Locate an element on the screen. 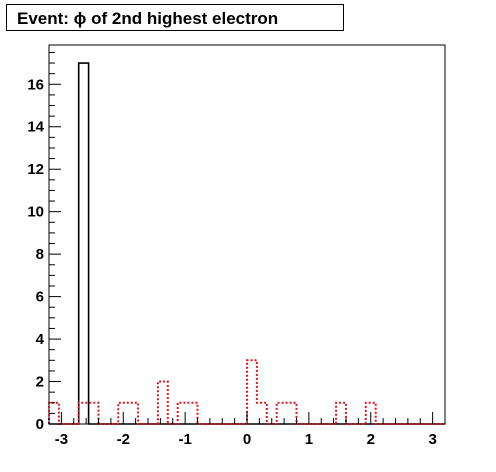 This screenshot has height=472, width=496. x-tick-label: 3 is located at coordinates (432, 439).